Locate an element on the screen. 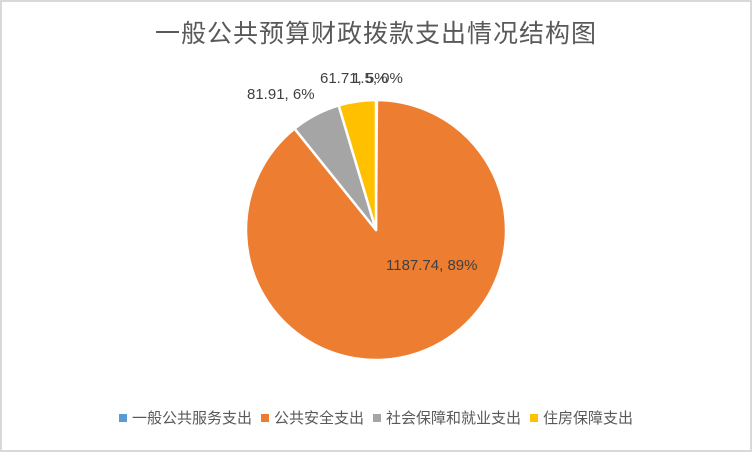  legend-item-public-security: 公共安全支出 is located at coordinates (312, 417).